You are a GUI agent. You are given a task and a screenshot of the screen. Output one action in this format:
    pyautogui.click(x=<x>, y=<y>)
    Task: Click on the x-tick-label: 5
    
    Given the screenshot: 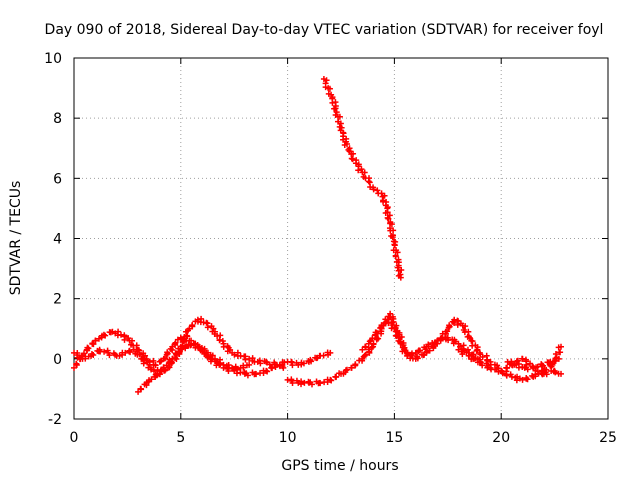 What is the action you would take?
    pyautogui.click(x=180, y=438)
    